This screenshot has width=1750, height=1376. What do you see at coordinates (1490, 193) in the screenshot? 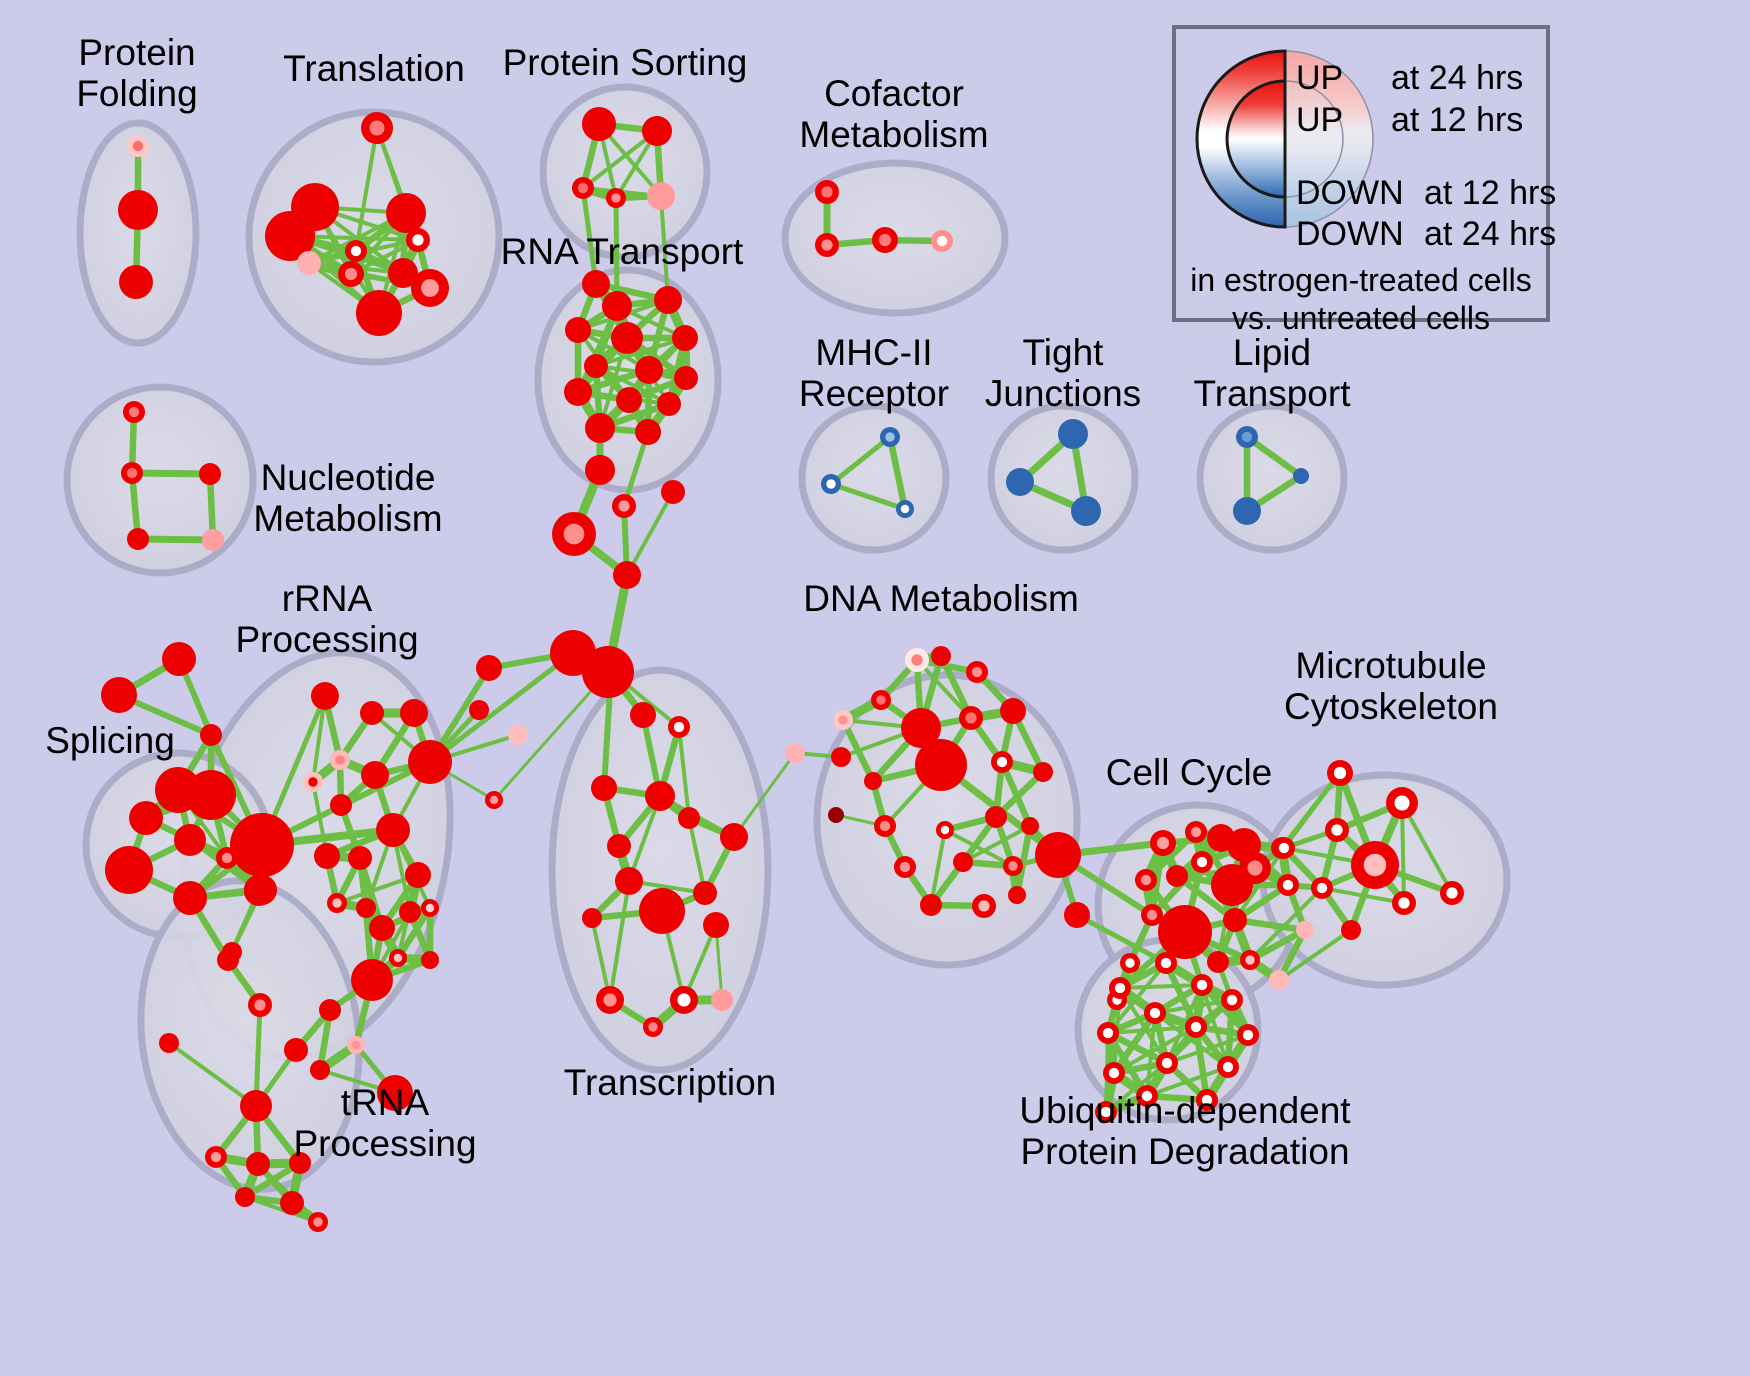
I see `legend-time-2: at 12 hrs` at bounding box center [1490, 193].